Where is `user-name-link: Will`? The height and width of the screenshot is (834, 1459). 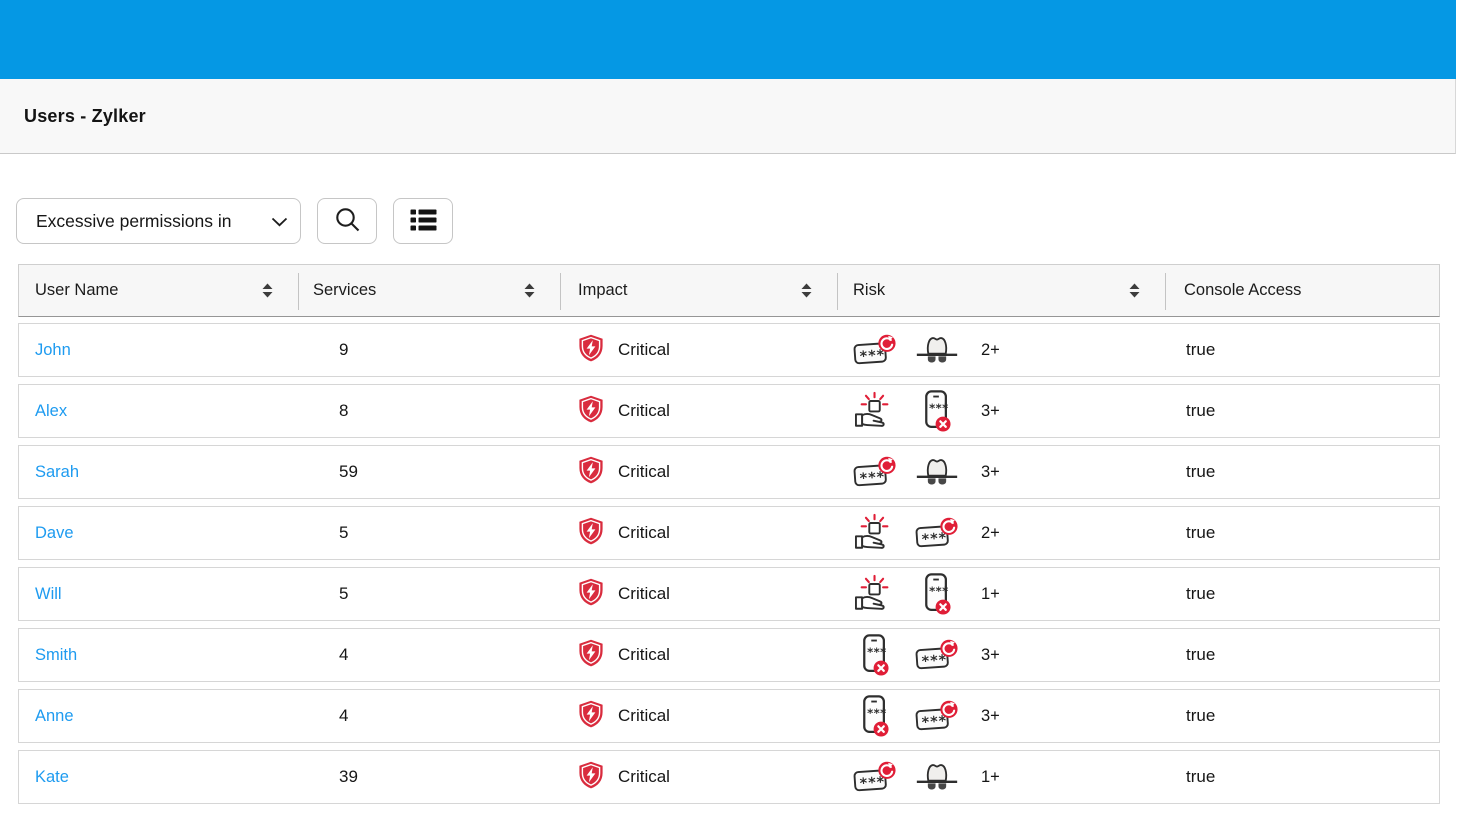
user-name-link: Will is located at coordinates (48, 593).